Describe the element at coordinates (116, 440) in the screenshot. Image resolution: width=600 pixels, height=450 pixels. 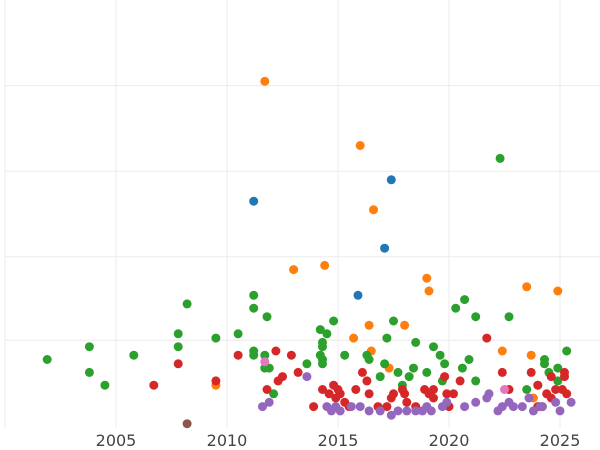
I see `x-tick-label: 2005` at that location.